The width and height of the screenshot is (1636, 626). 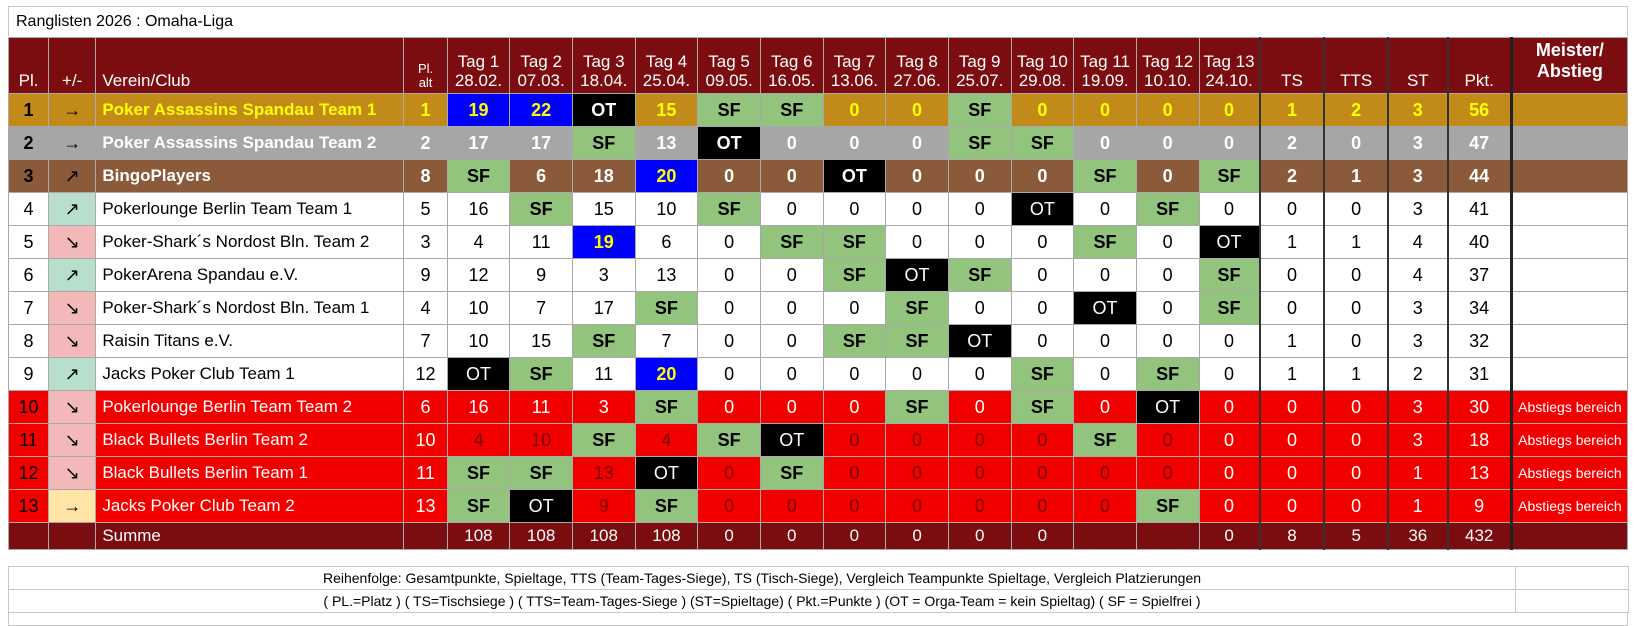 I want to click on header-day-tag: Tag 8, so click(x=917, y=61).